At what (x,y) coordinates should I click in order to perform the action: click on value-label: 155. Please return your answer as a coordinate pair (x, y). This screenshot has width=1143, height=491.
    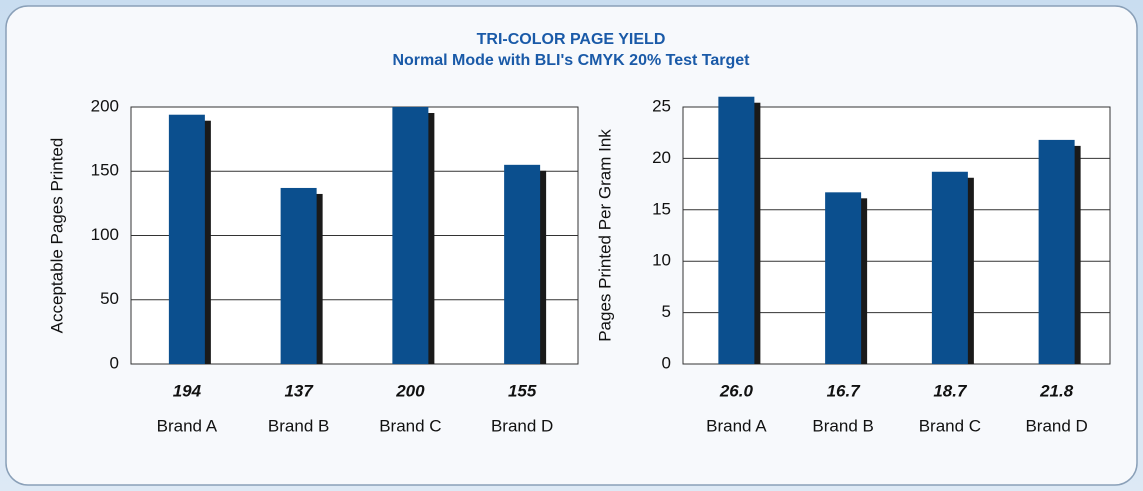
    Looking at the image, I should click on (522, 390).